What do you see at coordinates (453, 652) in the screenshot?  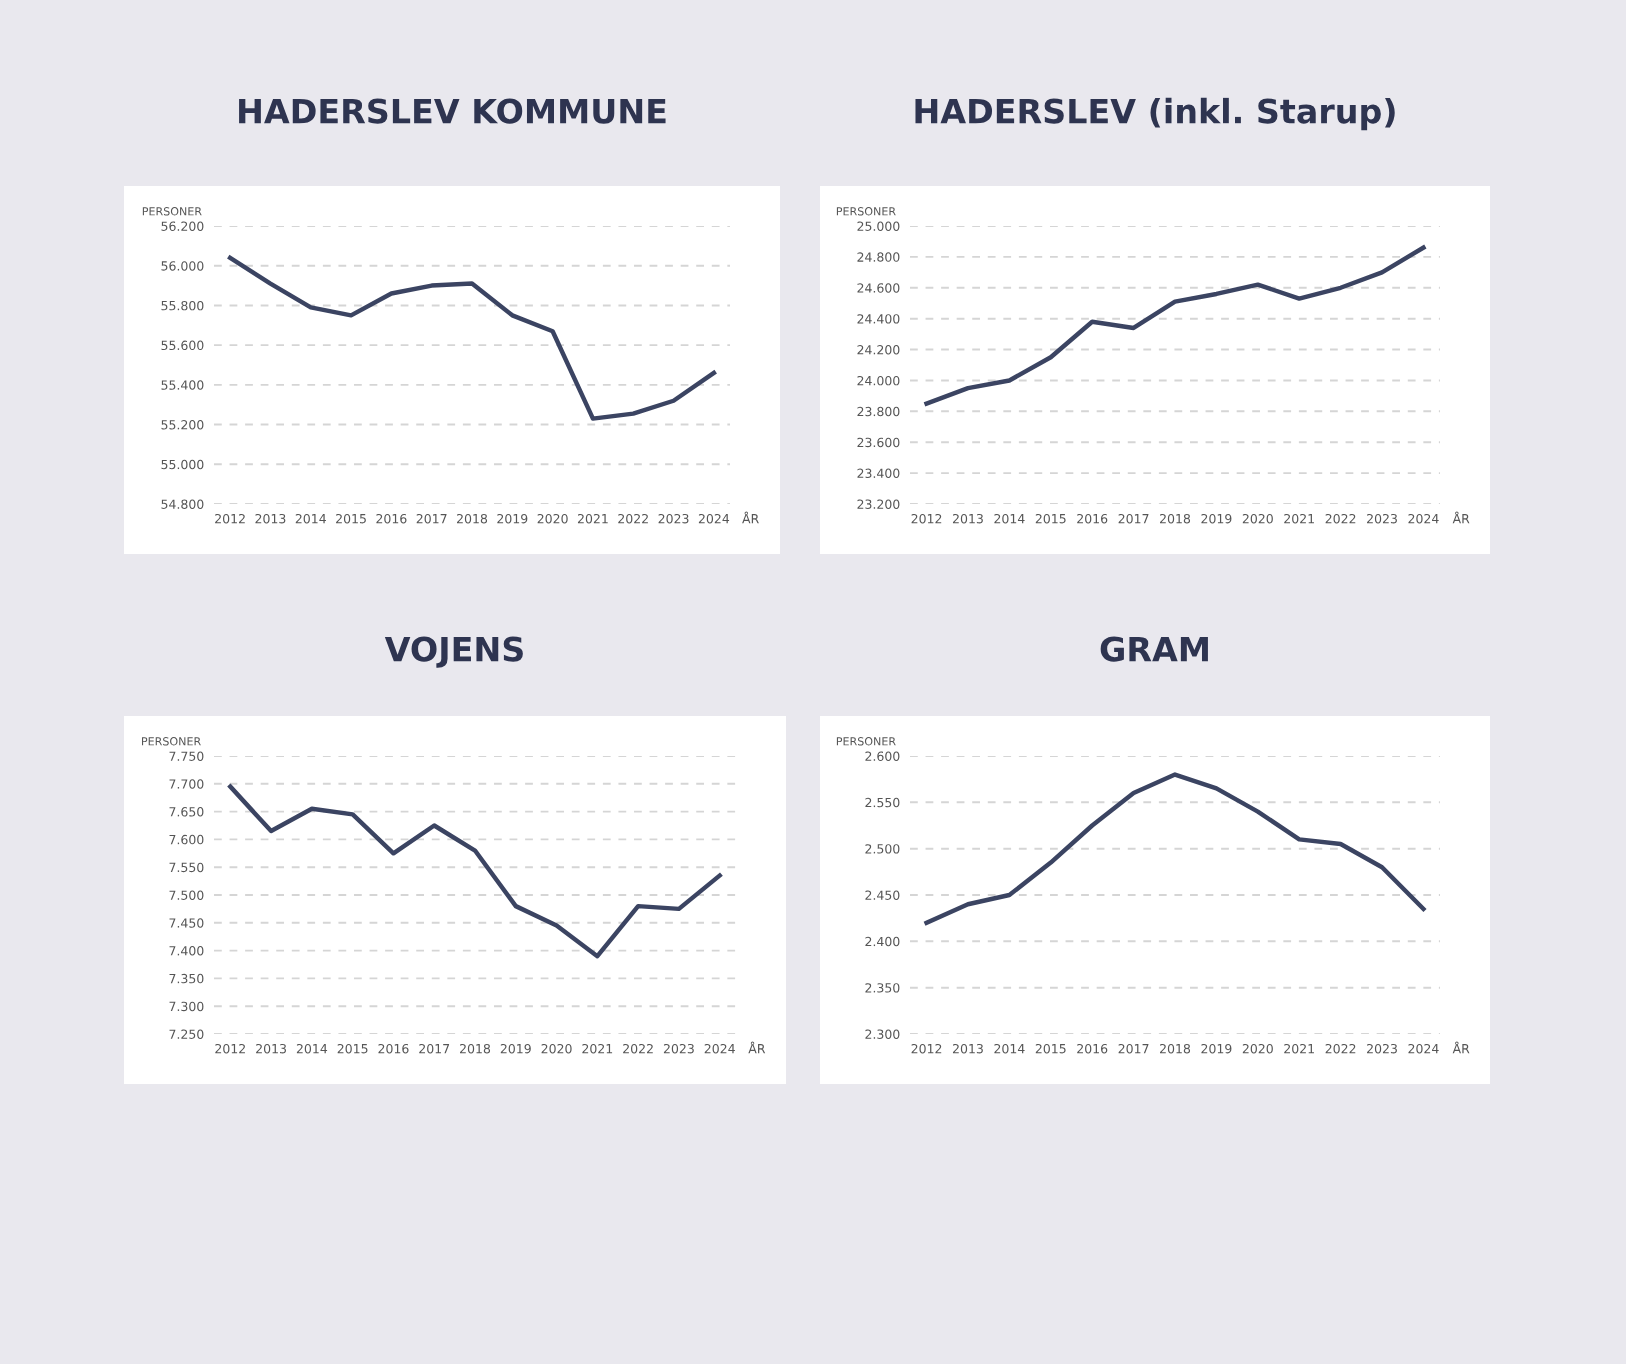 I see `chart-title: VOJENS` at bounding box center [453, 652].